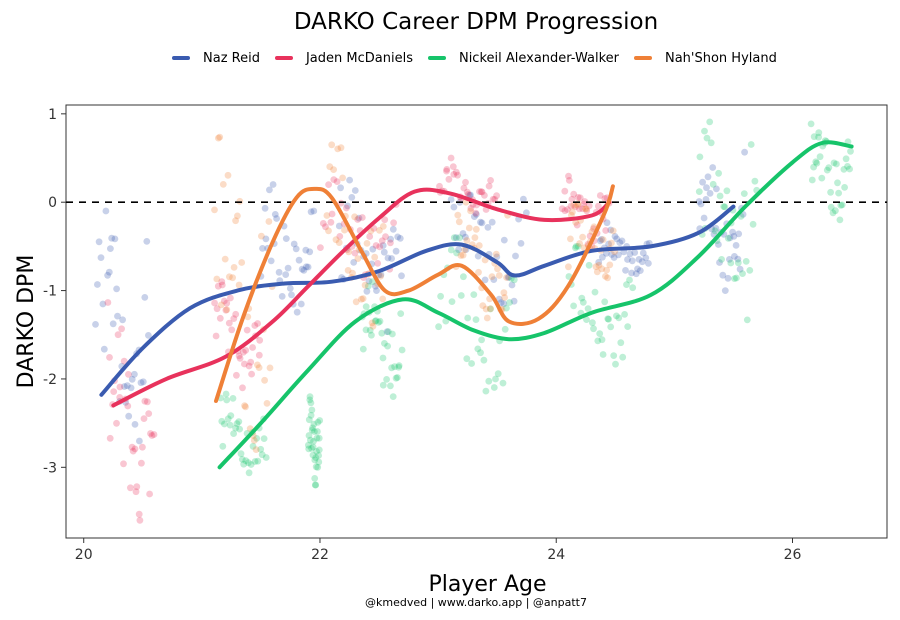 This screenshot has height=620, width=900. What do you see at coordinates (343, 58) in the screenshot?
I see `legend-item-jaden-mcdaniels: Jaden McDaniels` at bounding box center [343, 58].